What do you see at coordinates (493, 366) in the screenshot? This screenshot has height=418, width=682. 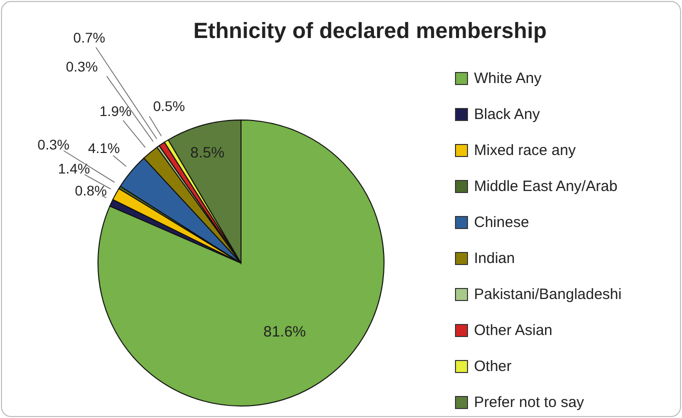 I see `legend-label: Other` at bounding box center [493, 366].